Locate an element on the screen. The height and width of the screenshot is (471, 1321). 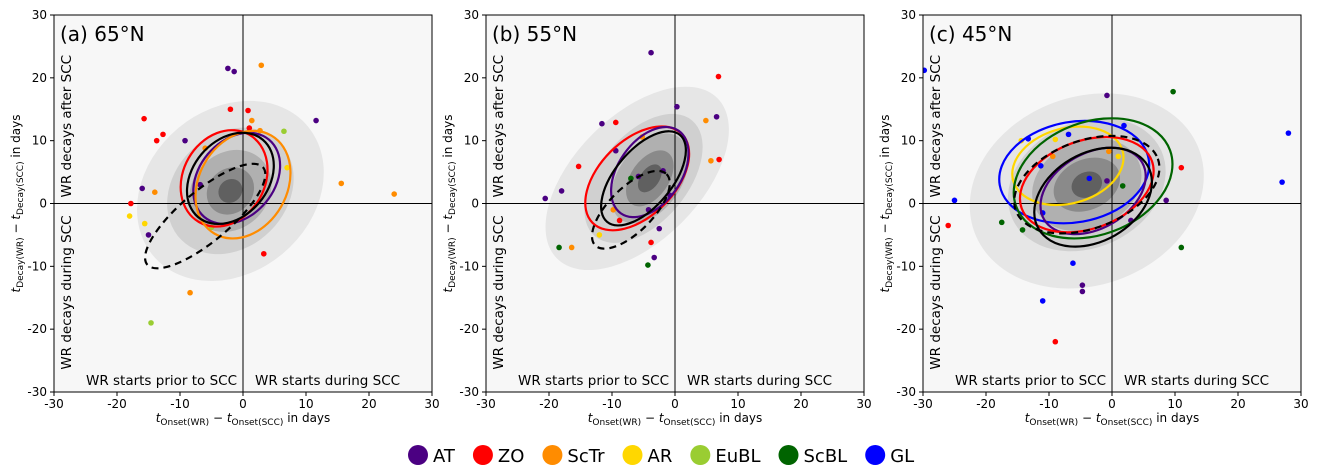
y-tick-label: -10 is located at coordinates (37, 266).